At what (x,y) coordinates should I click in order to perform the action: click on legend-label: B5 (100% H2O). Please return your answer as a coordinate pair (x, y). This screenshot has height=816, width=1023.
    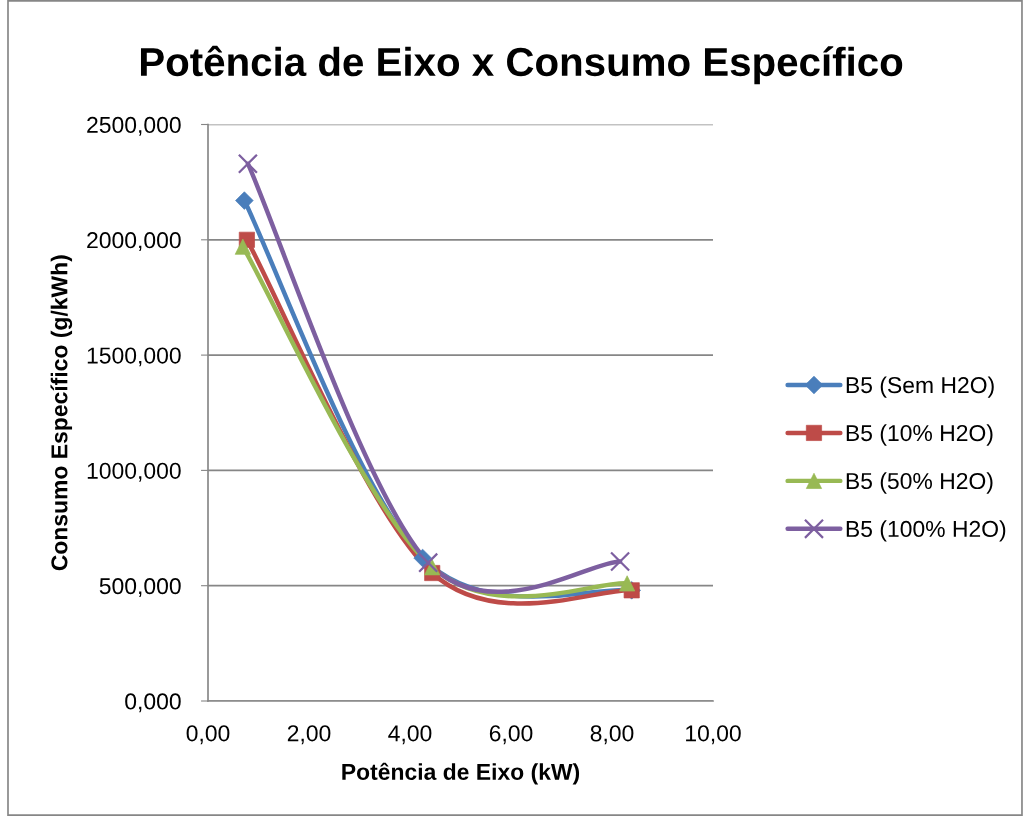
    Looking at the image, I should click on (926, 531).